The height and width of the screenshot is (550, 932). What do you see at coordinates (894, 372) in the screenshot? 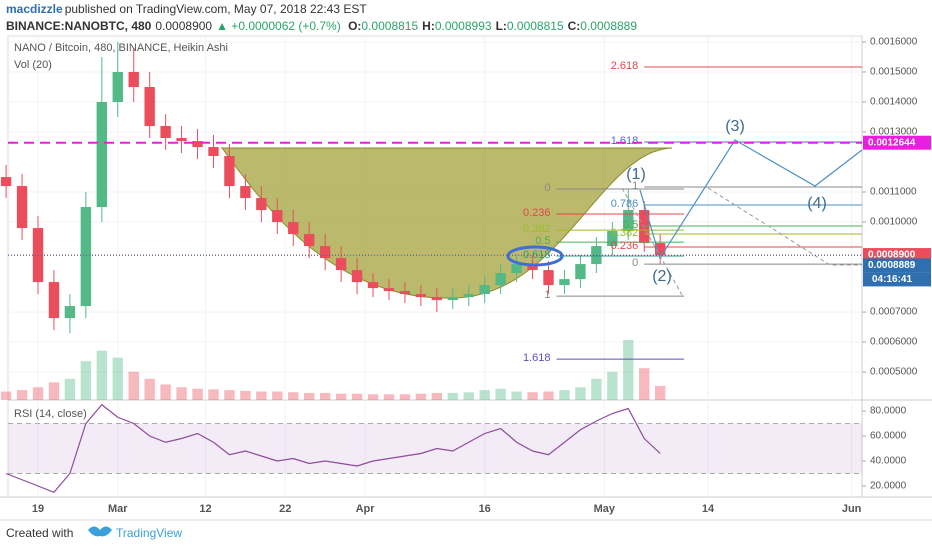
I see `y-tick-label: 0.0005000` at bounding box center [894, 372].